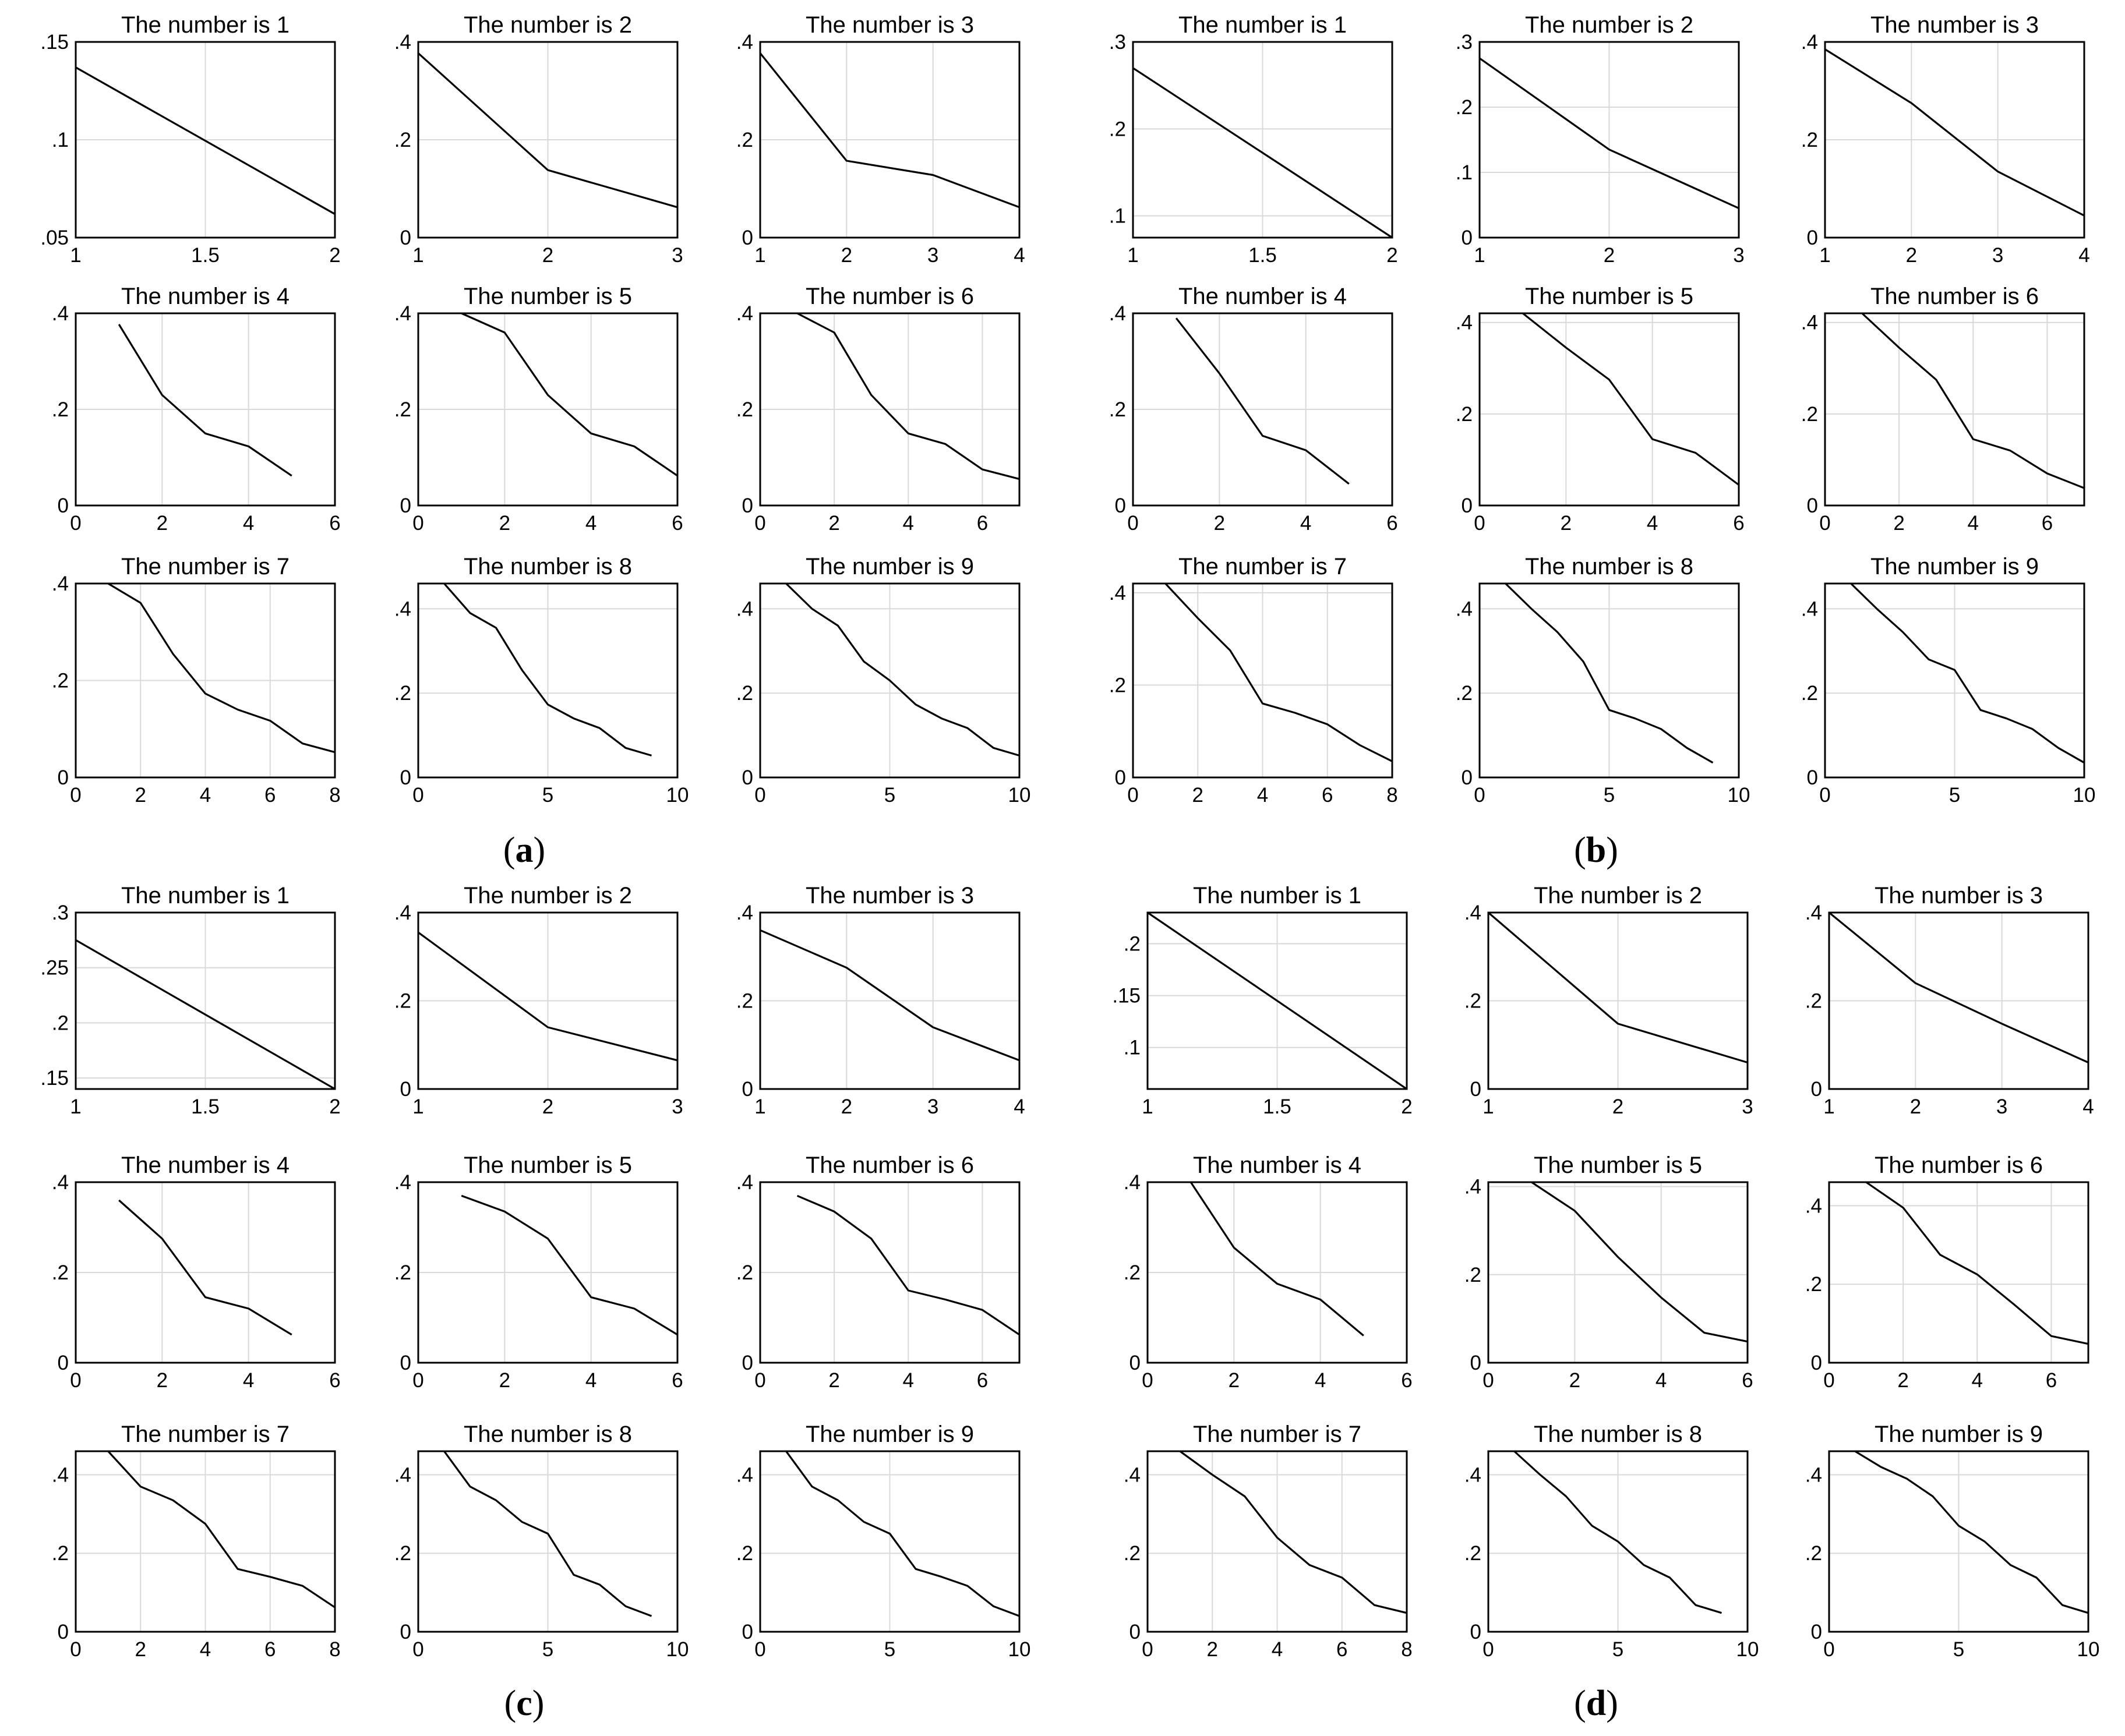 This screenshot has width=2125, height=1736. What do you see at coordinates (1472, 1001) in the screenshot?
I see `plot-d-2-ytick-1: .2` at bounding box center [1472, 1001].